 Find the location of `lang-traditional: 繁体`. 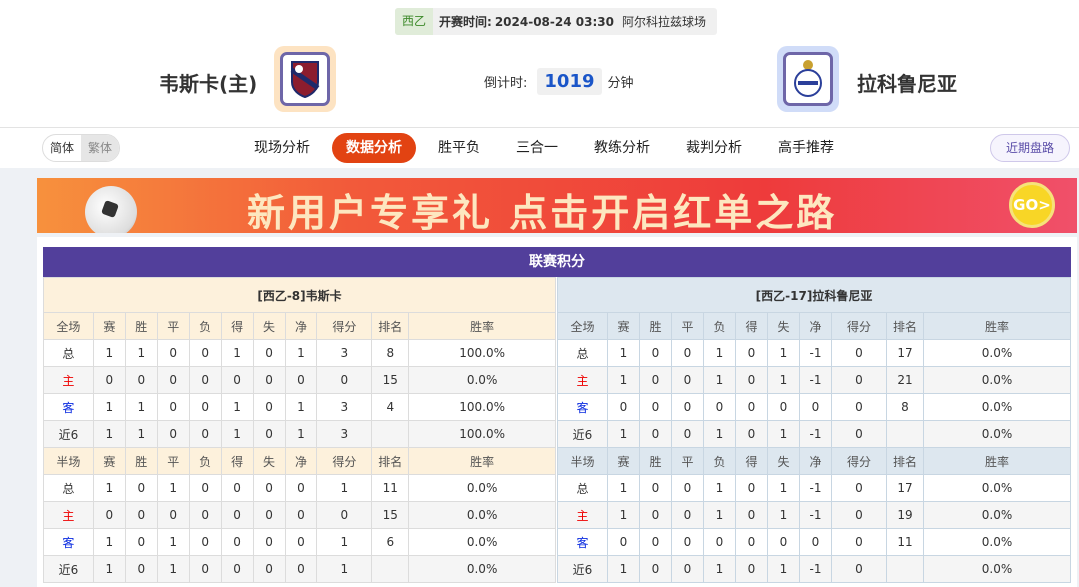

lang-traditional: 繁体 is located at coordinates (100, 148).